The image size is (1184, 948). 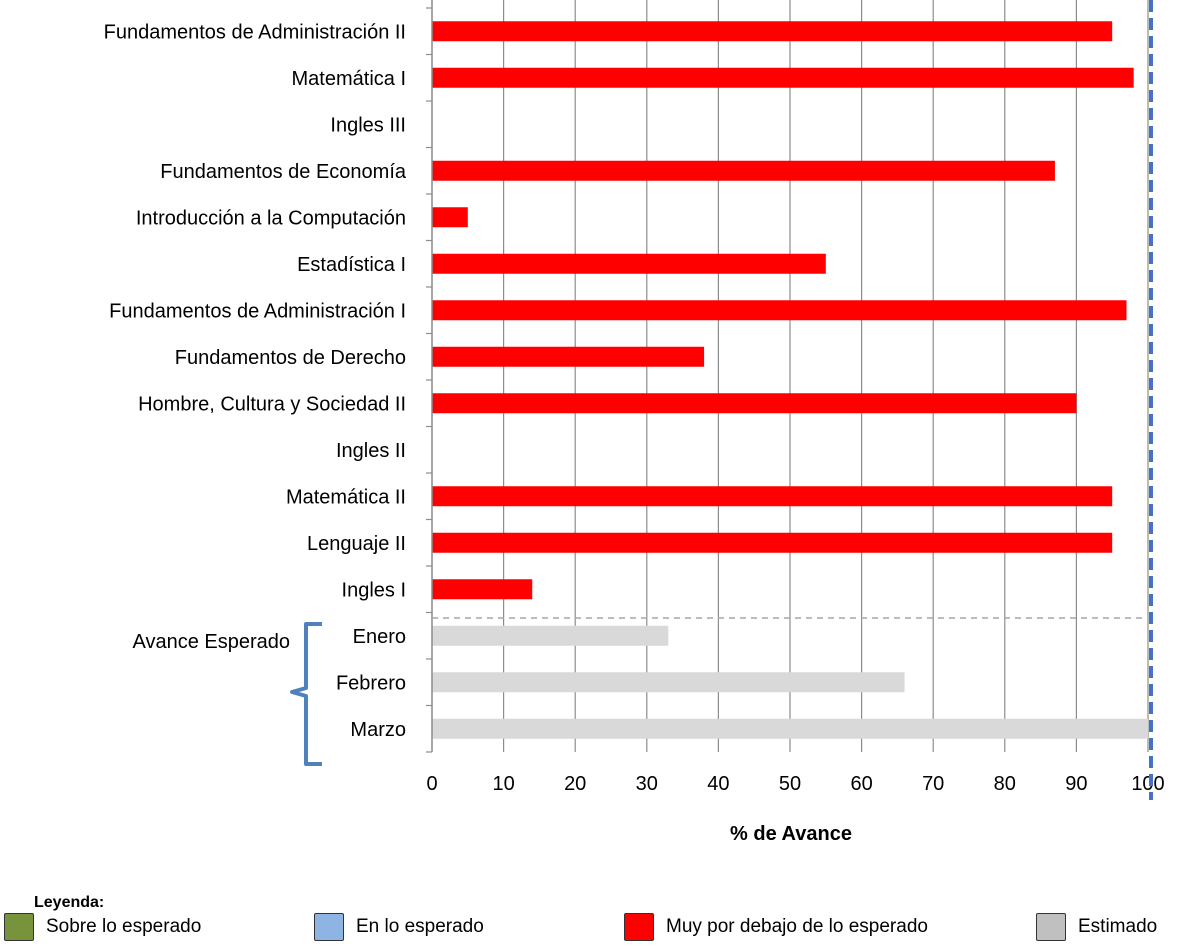 I want to click on category-label: Matemática I, so click(x=349, y=79).